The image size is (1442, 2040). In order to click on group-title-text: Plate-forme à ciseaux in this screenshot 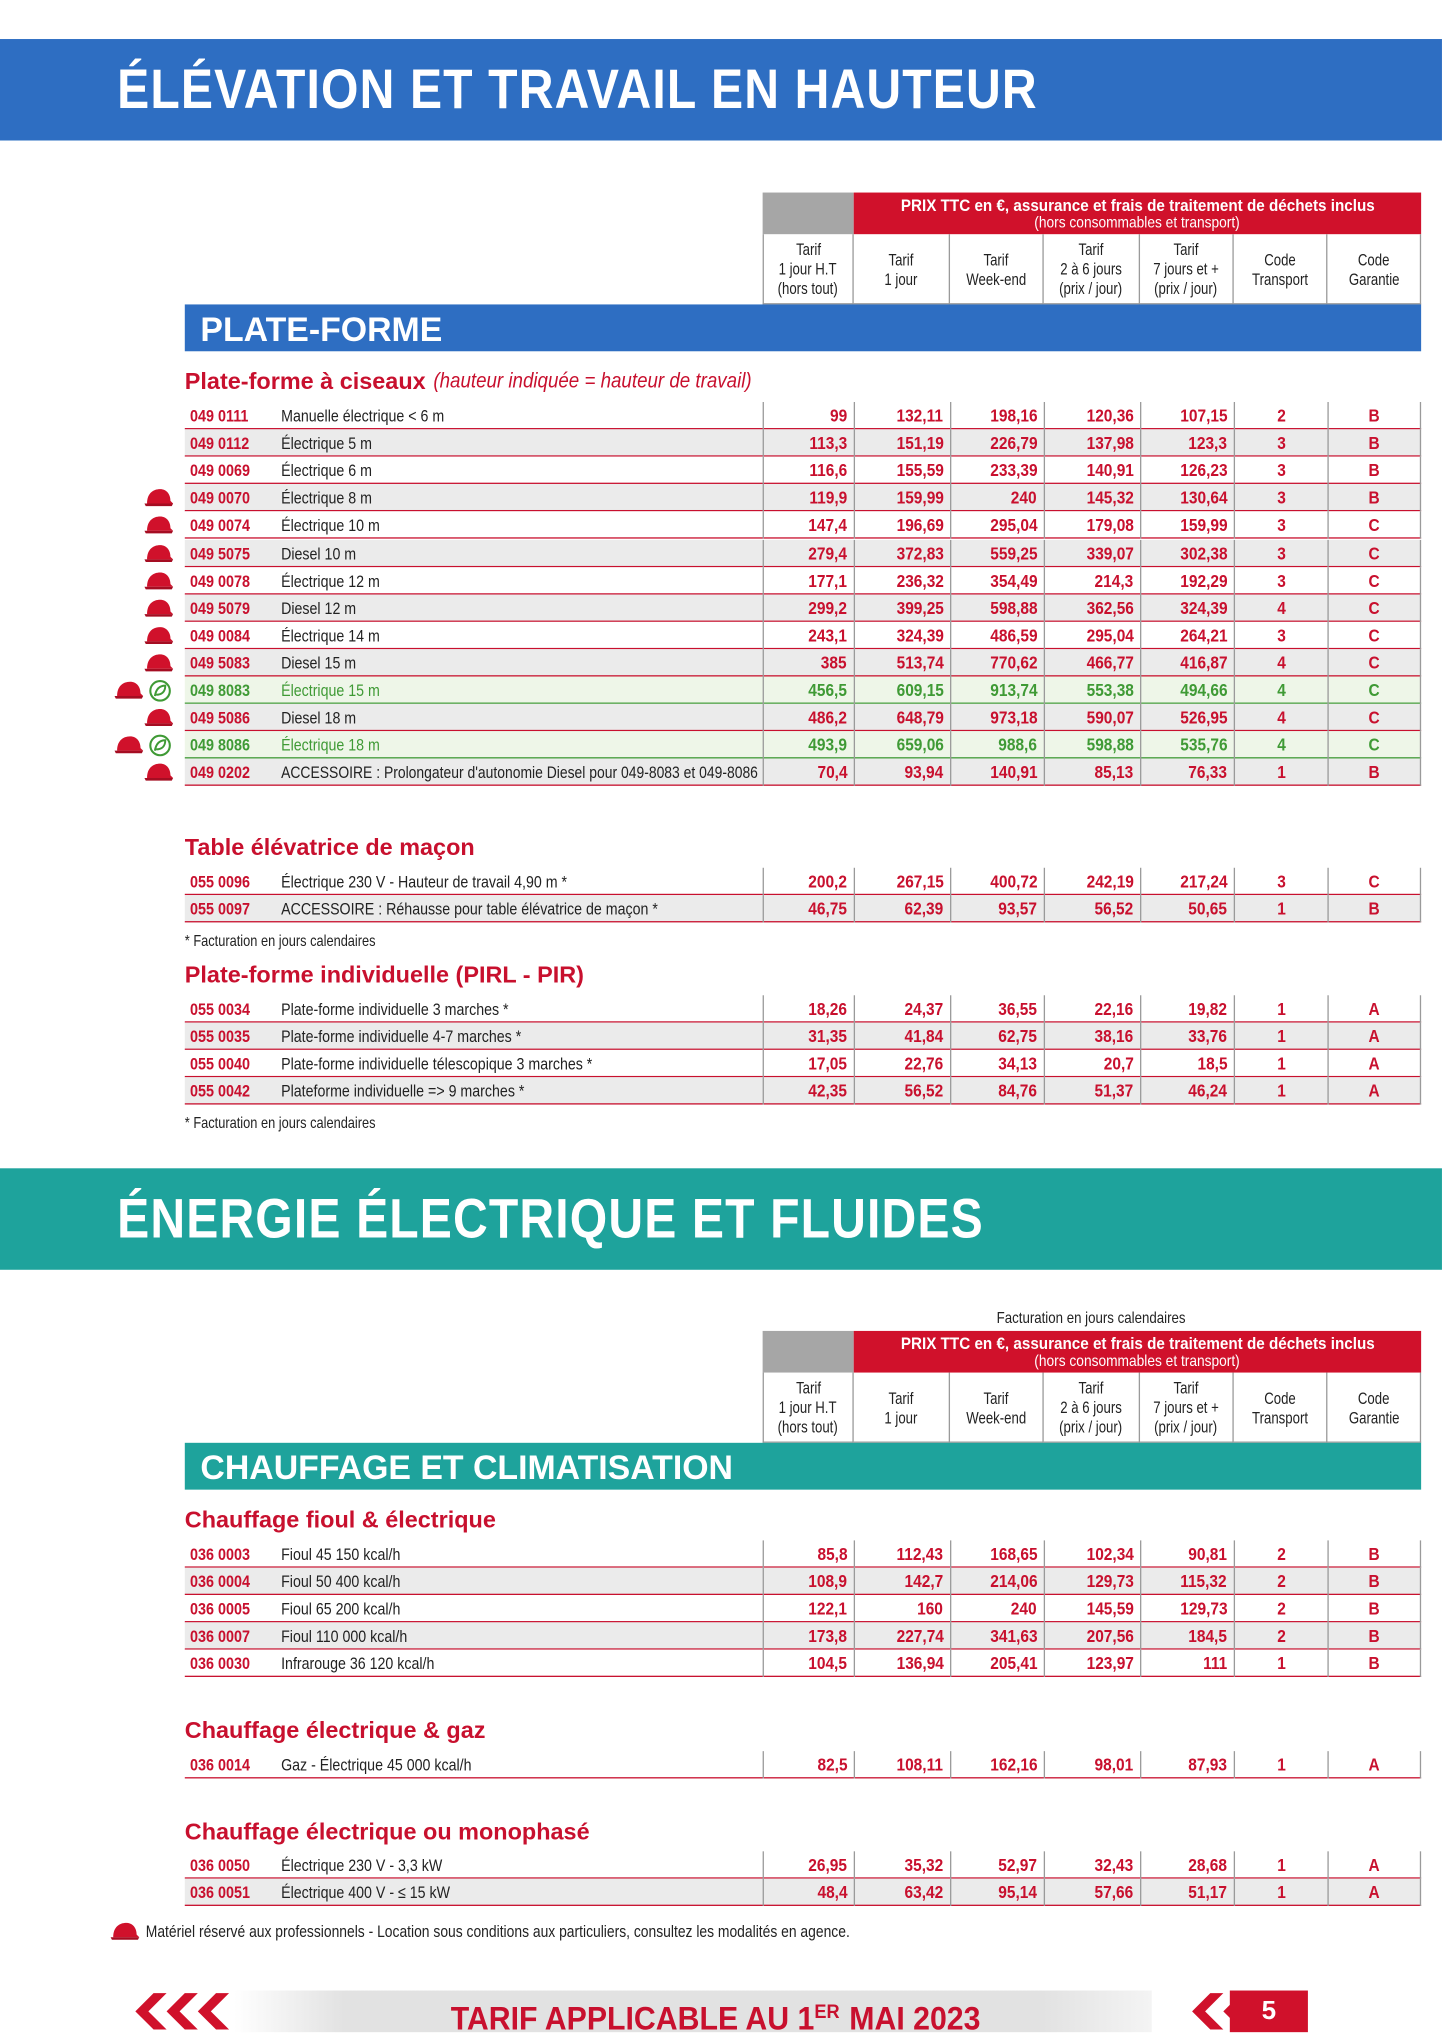, I will do `click(305, 381)`.